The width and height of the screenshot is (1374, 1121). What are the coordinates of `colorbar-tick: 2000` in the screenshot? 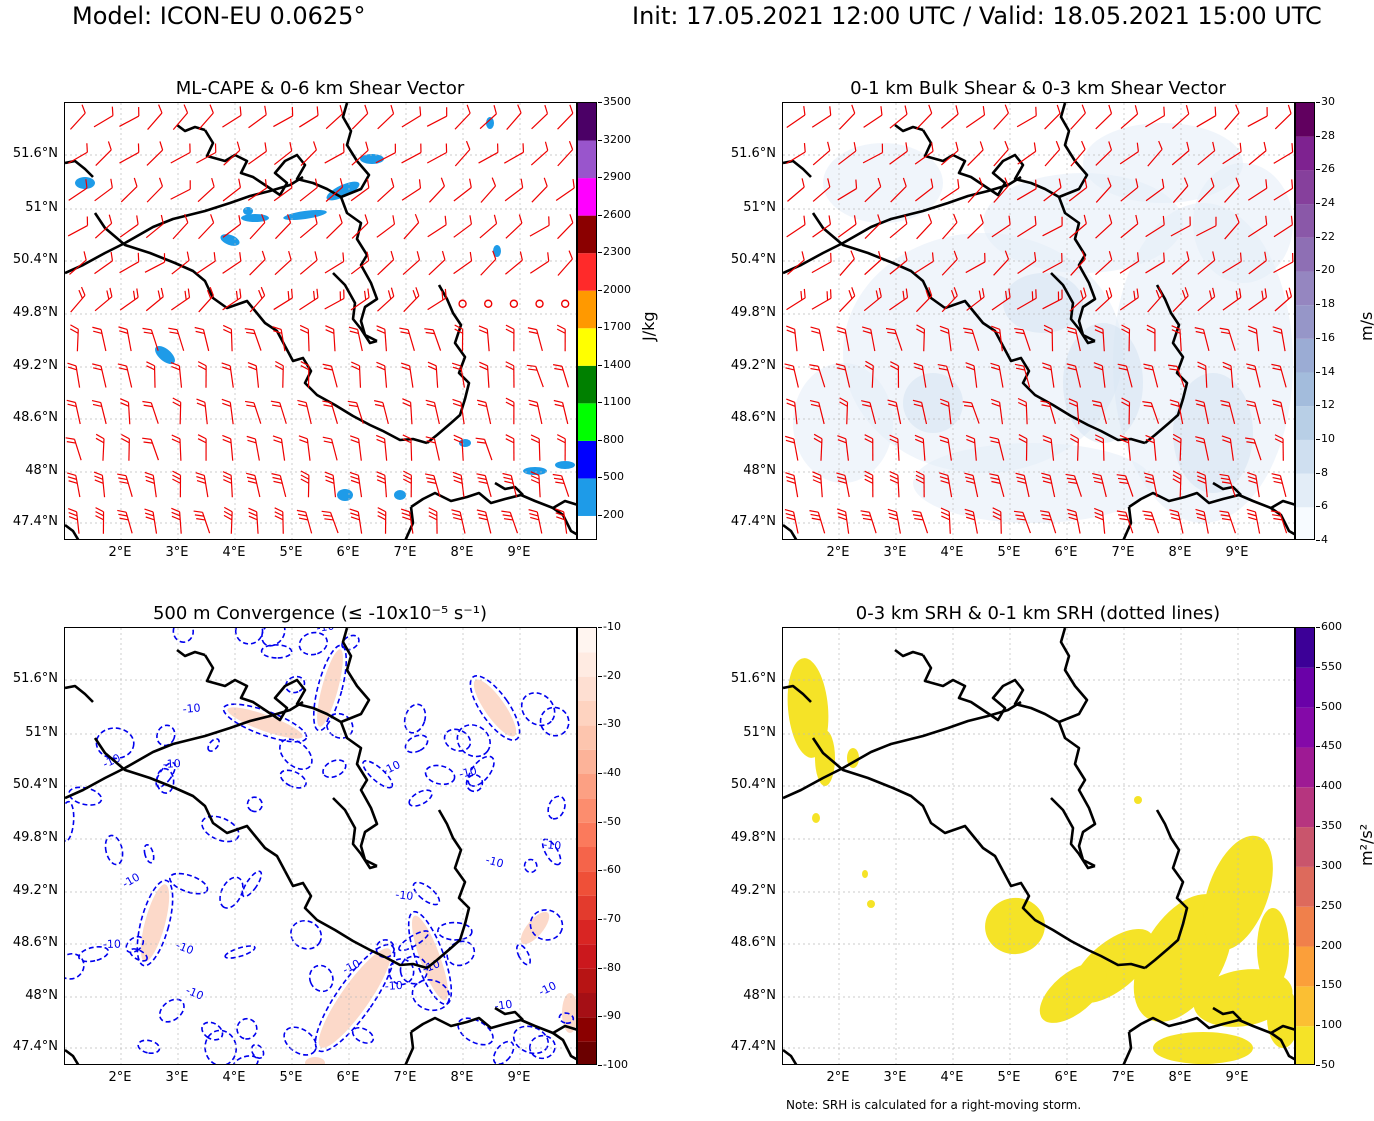 It's located at (614, 289).